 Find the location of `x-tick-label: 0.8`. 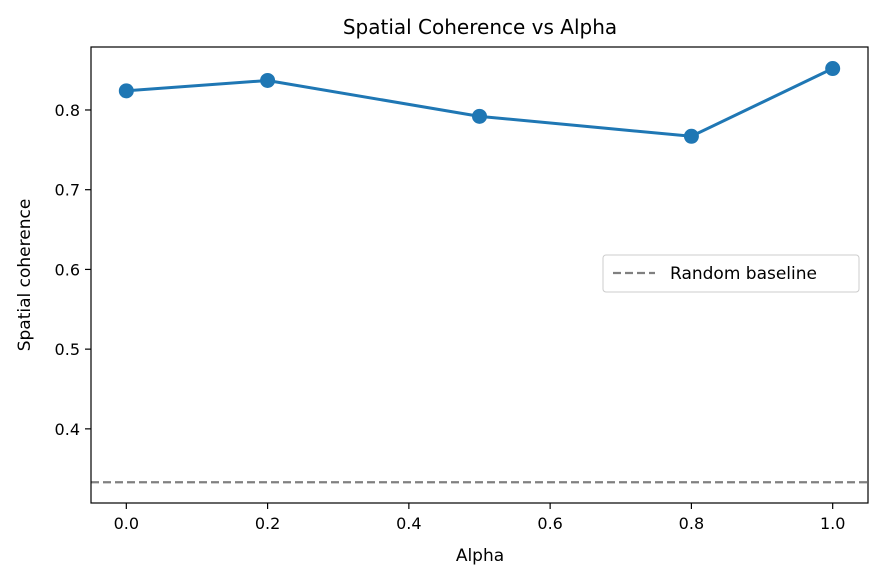

x-tick-label: 0.8 is located at coordinates (691, 523).